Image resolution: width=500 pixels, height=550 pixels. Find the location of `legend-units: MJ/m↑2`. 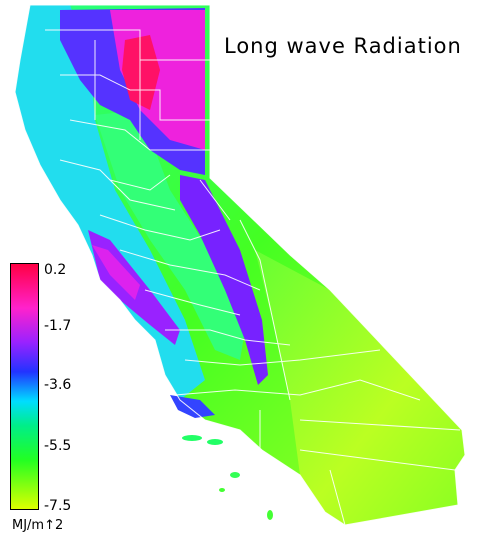

legend-units: MJ/m↑2 is located at coordinates (38, 525).